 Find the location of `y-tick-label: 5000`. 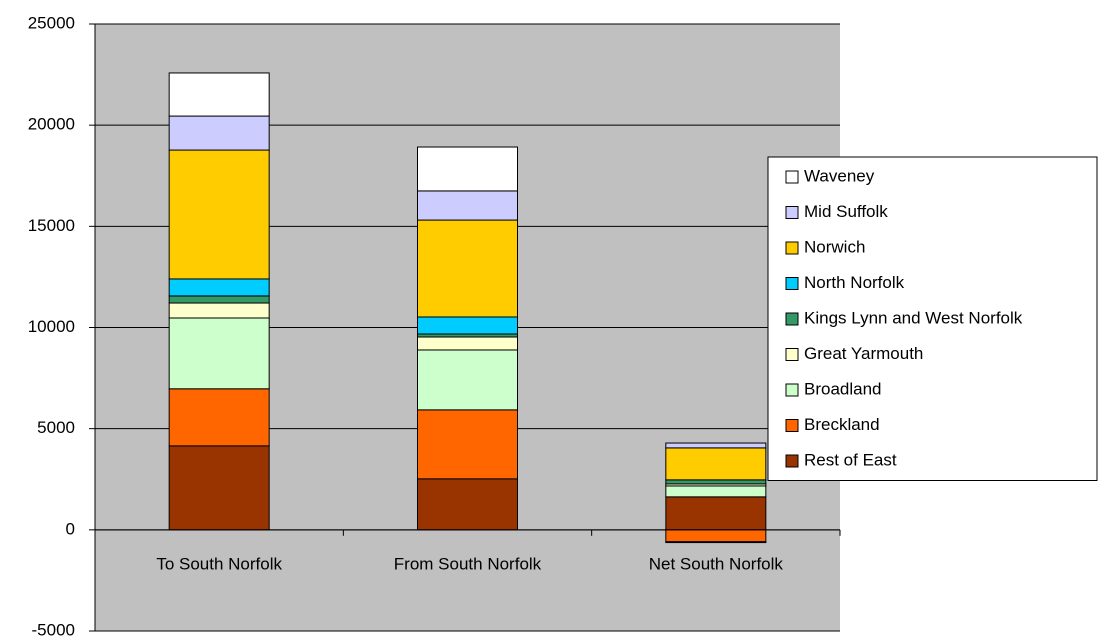

y-tick-label: 5000 is located at coordinates (56, 427).